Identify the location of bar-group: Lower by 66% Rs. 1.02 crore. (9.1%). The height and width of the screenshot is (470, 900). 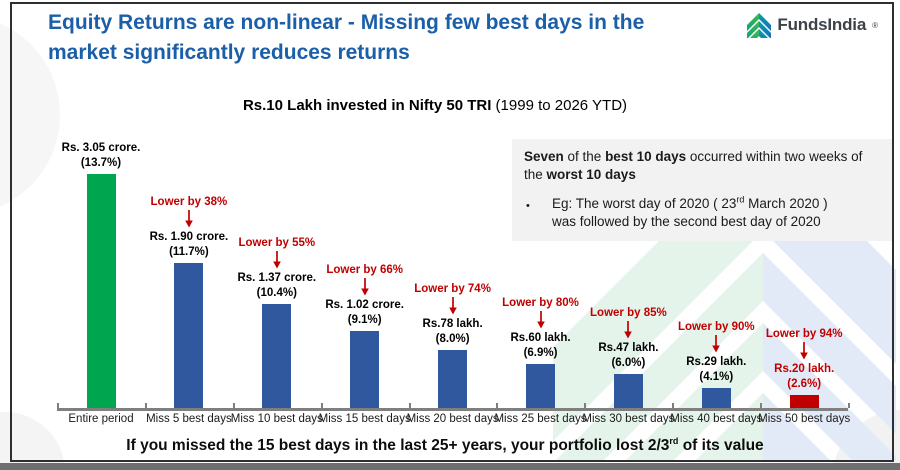
(365, 337).